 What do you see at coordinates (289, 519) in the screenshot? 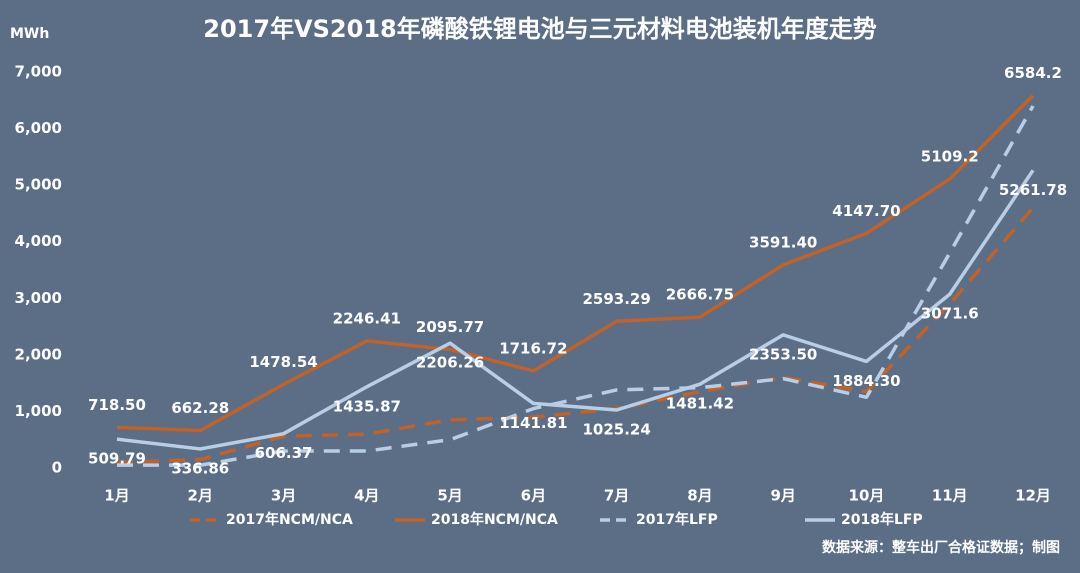
I see `legend-label: 2017年NCM/NCA` at bounding box center [289, 519].